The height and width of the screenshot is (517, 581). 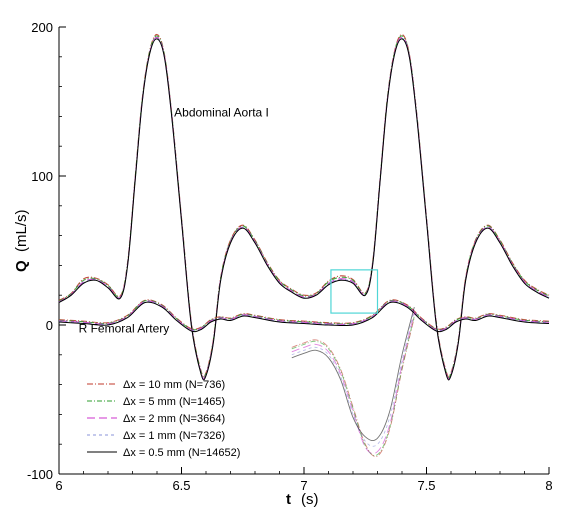 What do you see at coordinates (174, 402) in the screenshot?
I see `legend-label-1: Δx = 5 mm (N=1465)` at bounding box center [174, 402].